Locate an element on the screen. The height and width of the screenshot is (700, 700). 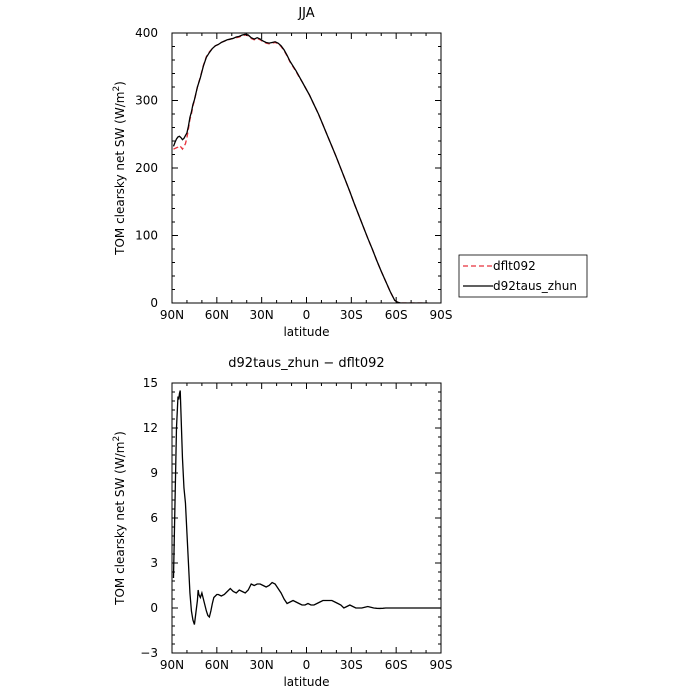
legend: dflt092 d92taus_zhun is located at coordinates (523, 276).